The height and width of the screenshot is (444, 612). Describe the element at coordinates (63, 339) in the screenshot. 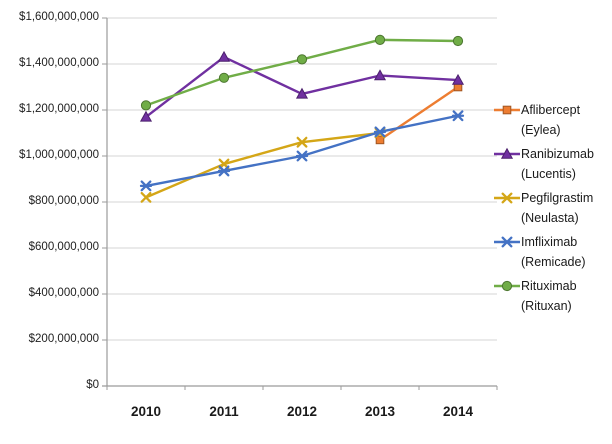

I see `y-tick-label: $200,000,000` at that location.